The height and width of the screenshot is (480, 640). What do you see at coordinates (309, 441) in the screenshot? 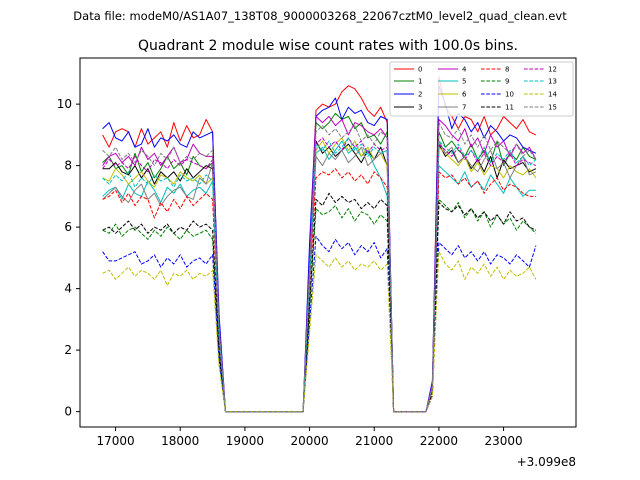
I see `x-tick-label: 20000` at bounding box center [309, 441].